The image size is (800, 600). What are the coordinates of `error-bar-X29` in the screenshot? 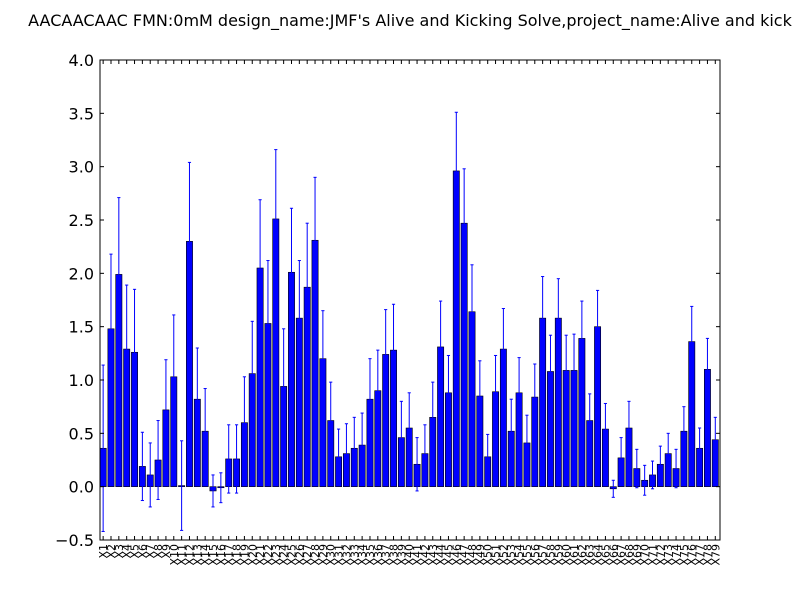 It's located at (323, 359).